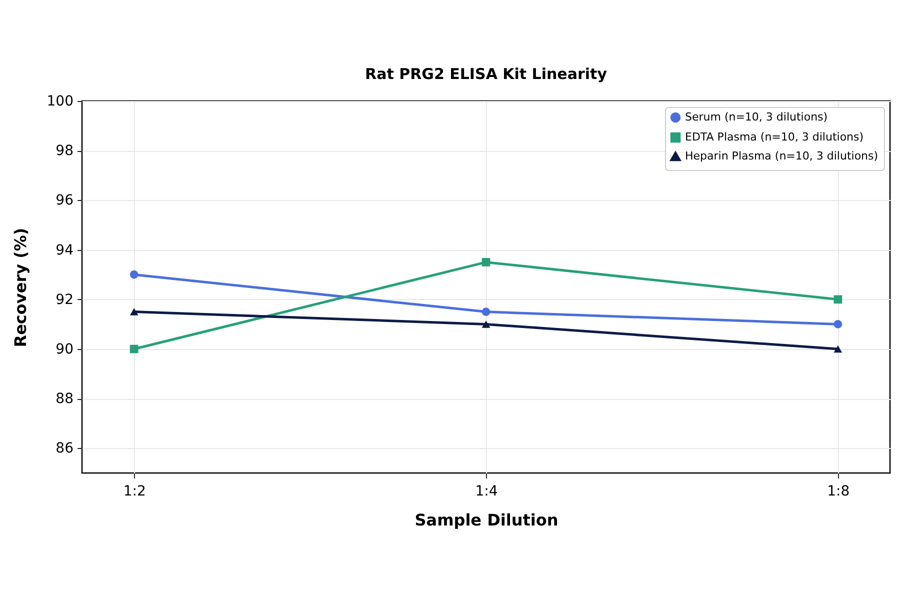 The height and width of the screenshot is (594, 900). Describe the element at coordinates (486, 492) in the screenshot. I see `x-tick-label: 1:4` at that location.